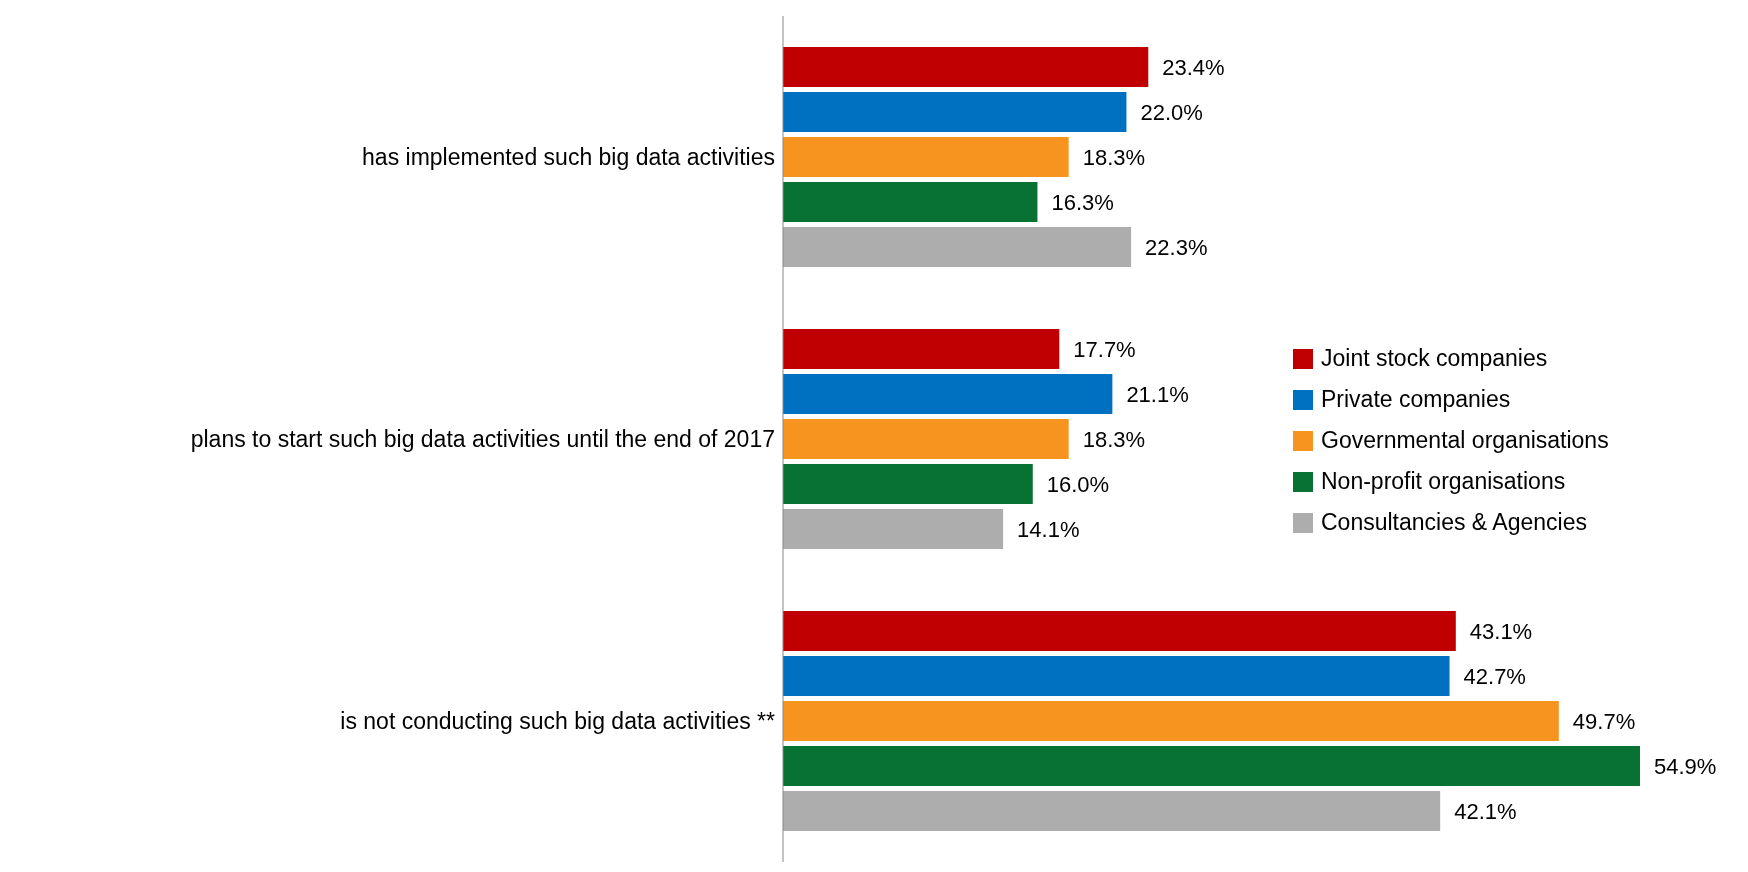 The height and width of the screenshot is (872, 1748). Describe the element at coordinates (1157, 394) in the screenshot. I see `data-label: 21.1%` at that location.